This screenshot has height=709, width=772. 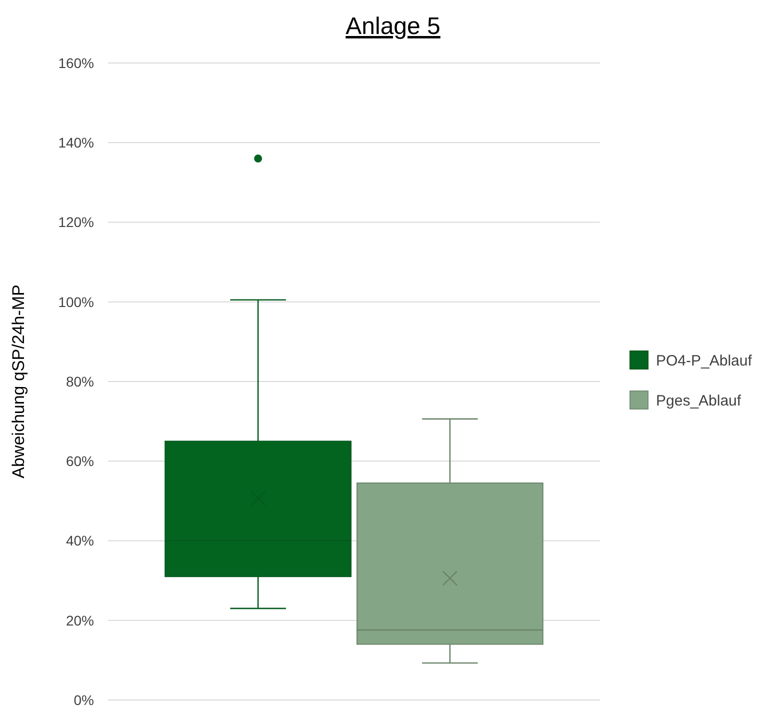 What do you see at coordinates (80, 381) in the screenshot?
I see `y-tick-label: 80%` at bounding box center [80, 381].